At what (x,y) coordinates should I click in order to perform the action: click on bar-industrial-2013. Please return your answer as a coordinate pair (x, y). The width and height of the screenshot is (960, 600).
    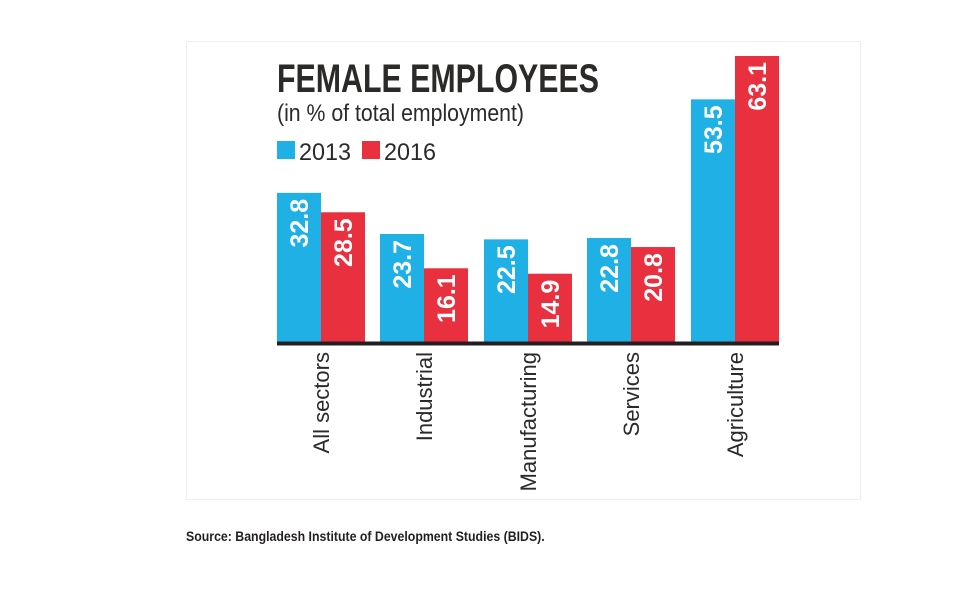
    Looking at the image, I should click on (402, 287).